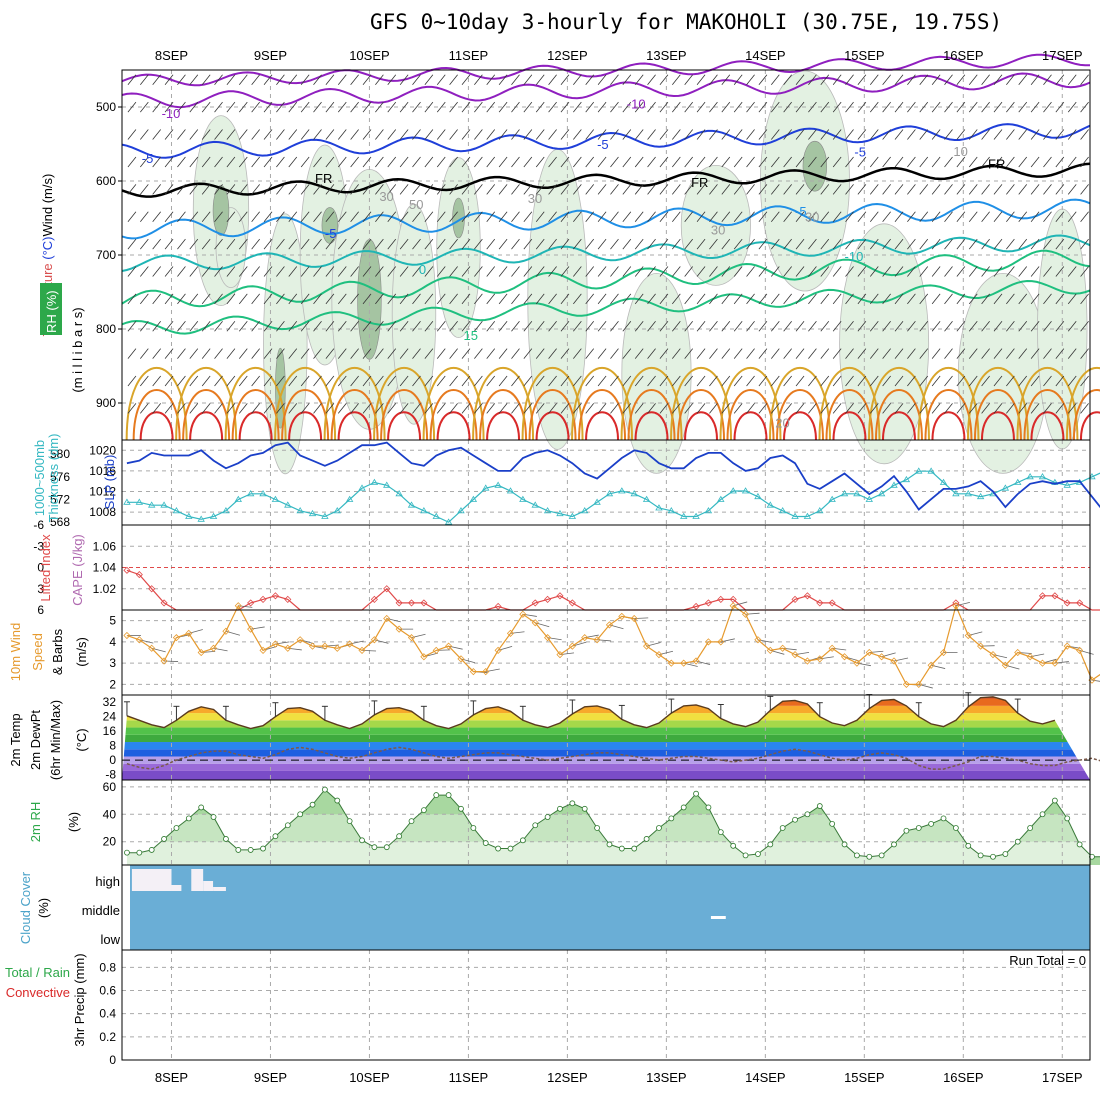  What do you see at coordinates (60, 500) in the screenshot?
I see `thickness-tick-label: 572` at bounding box center [60, 500].